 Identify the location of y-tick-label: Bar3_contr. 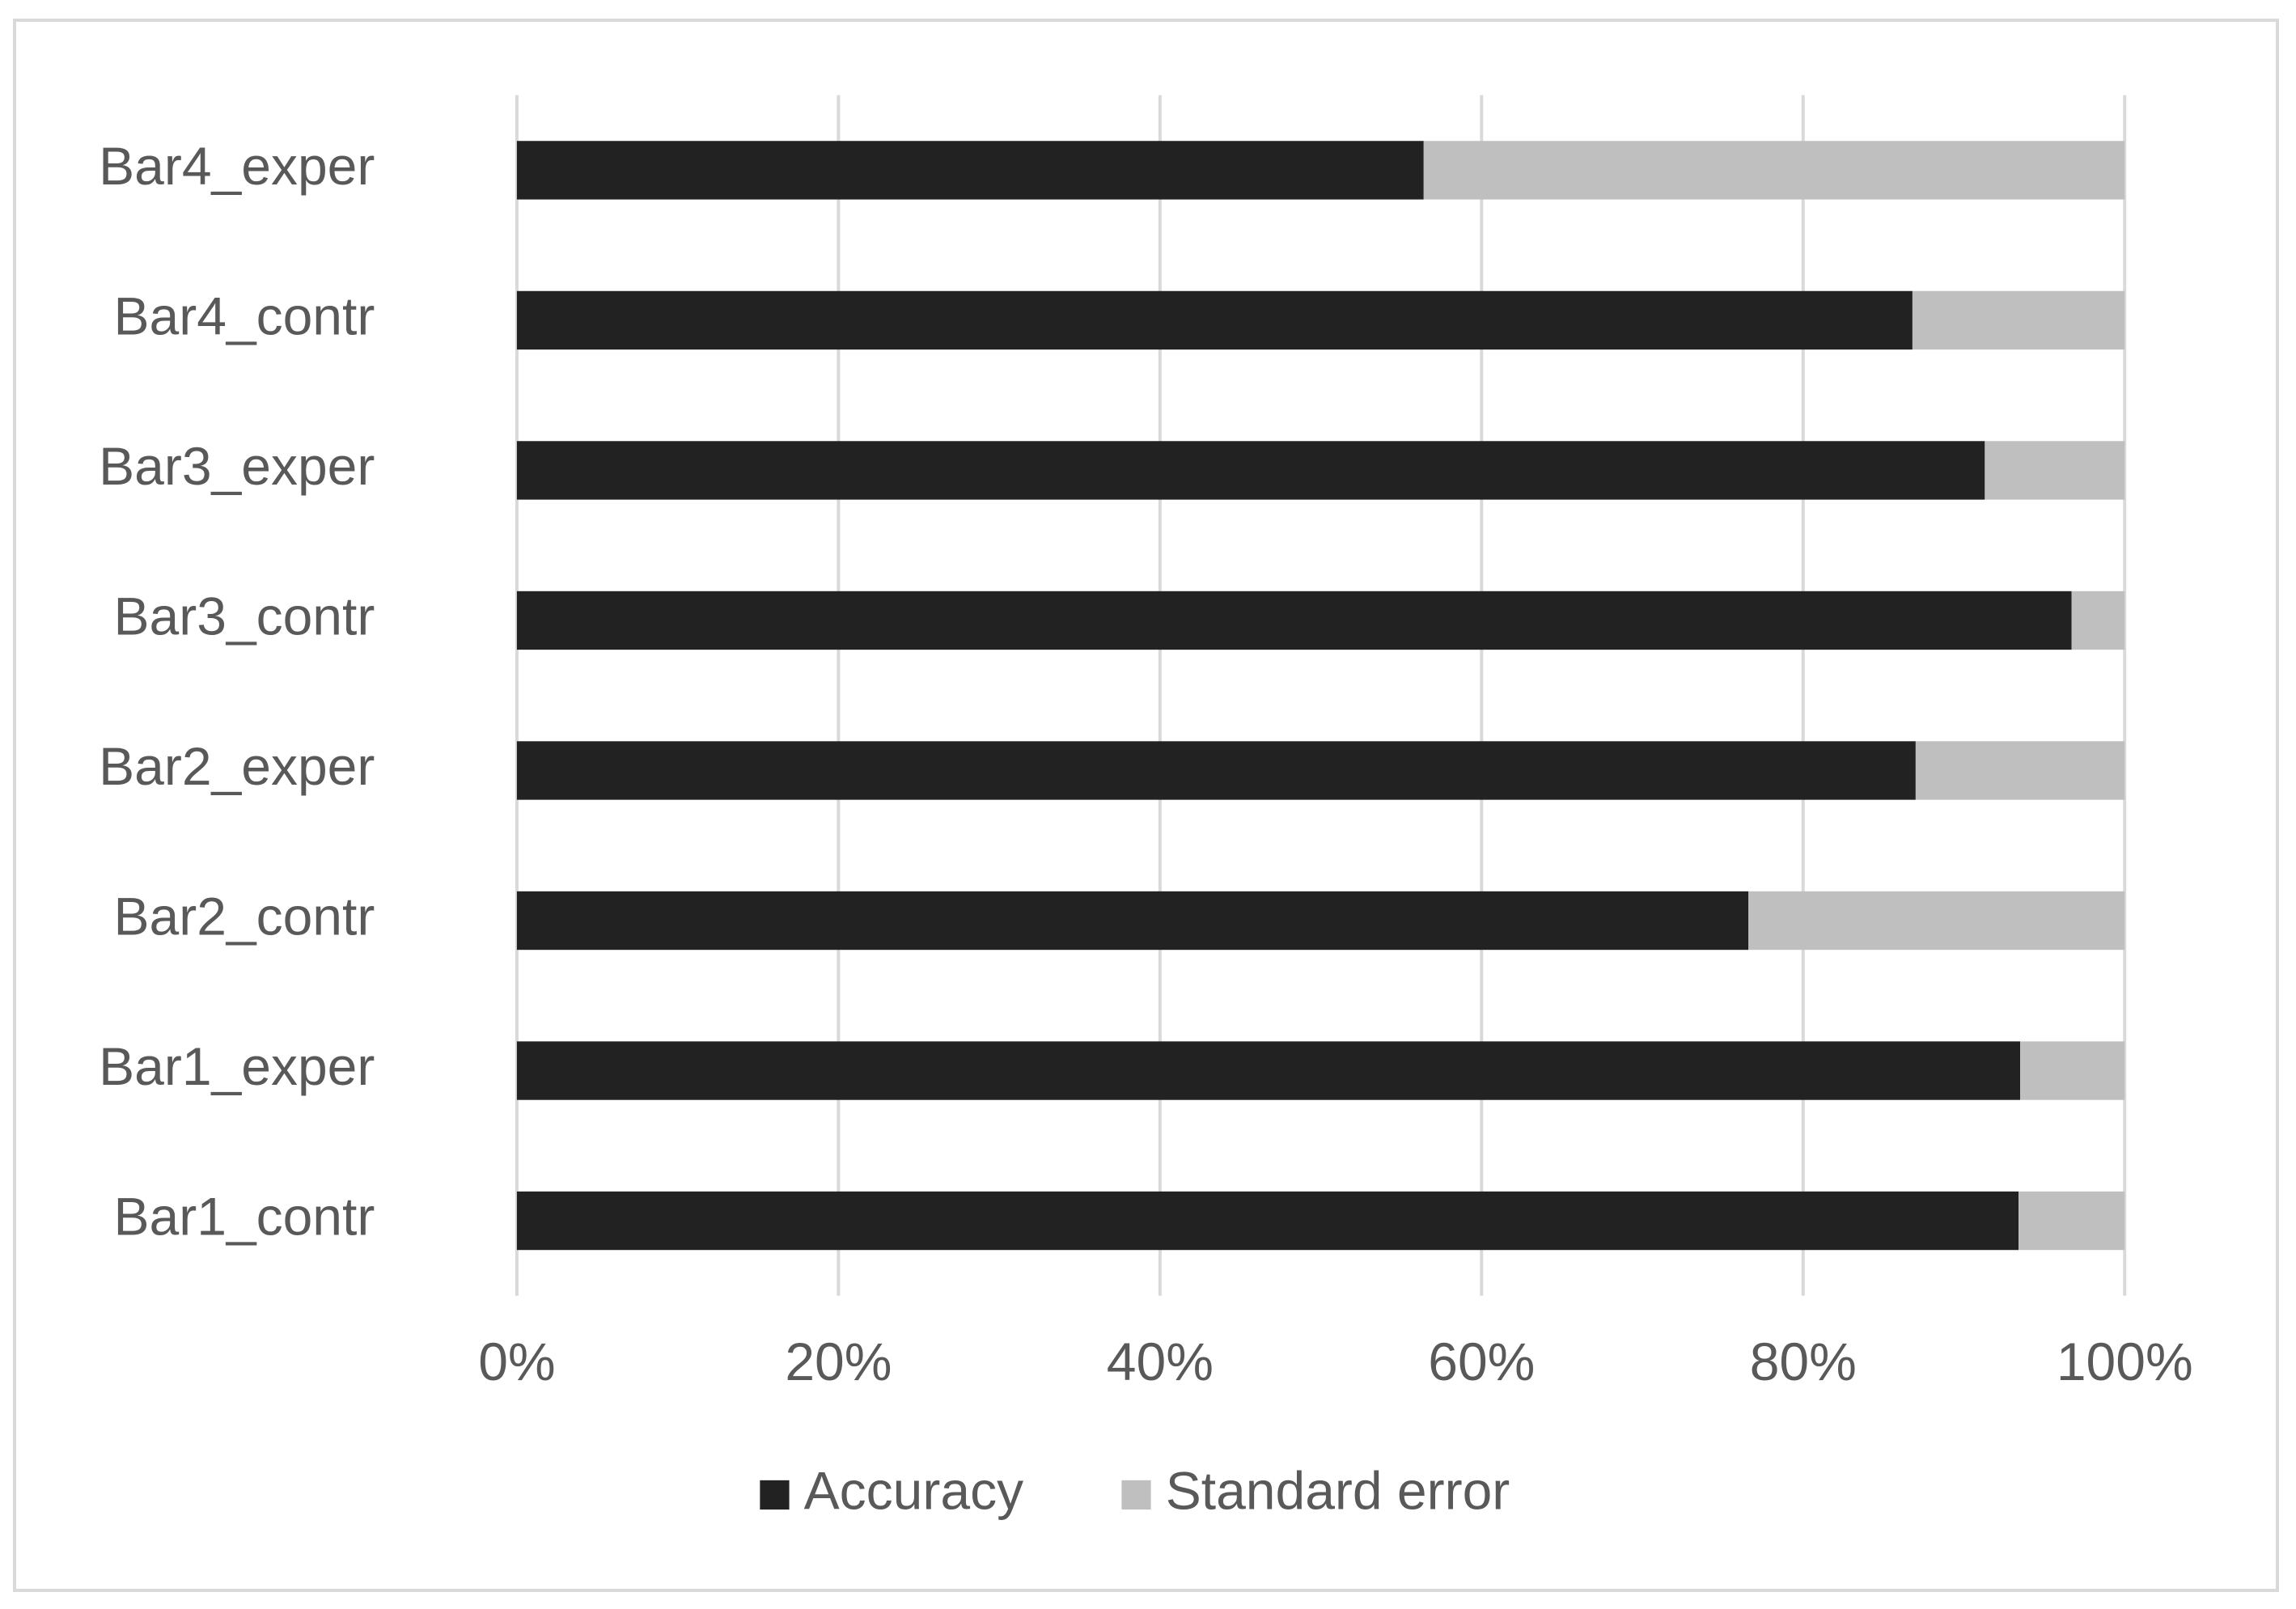
(244, 616).